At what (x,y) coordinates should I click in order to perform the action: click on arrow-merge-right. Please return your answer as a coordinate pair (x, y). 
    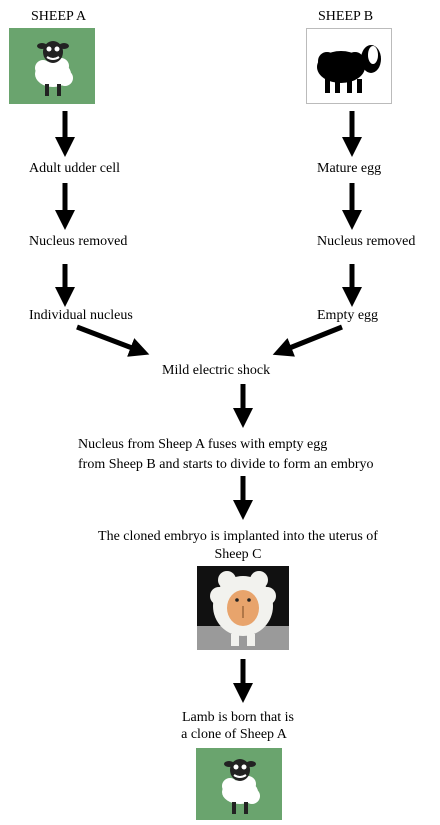
    Looking at the image, I should click on (307, 340).